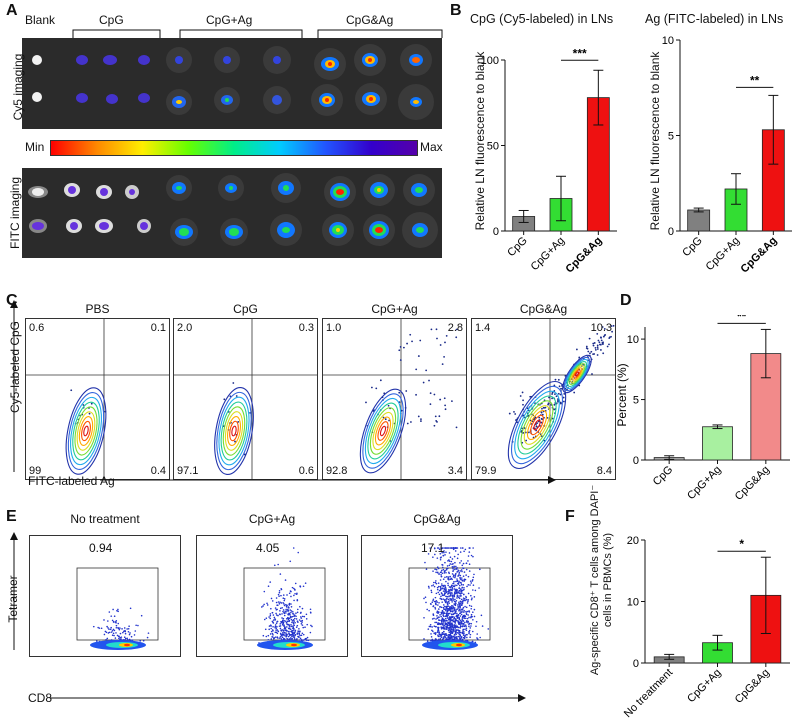 The image size is (802, 724). I want to click on row-label-fitc: FITC imaging, so click(15, 213).